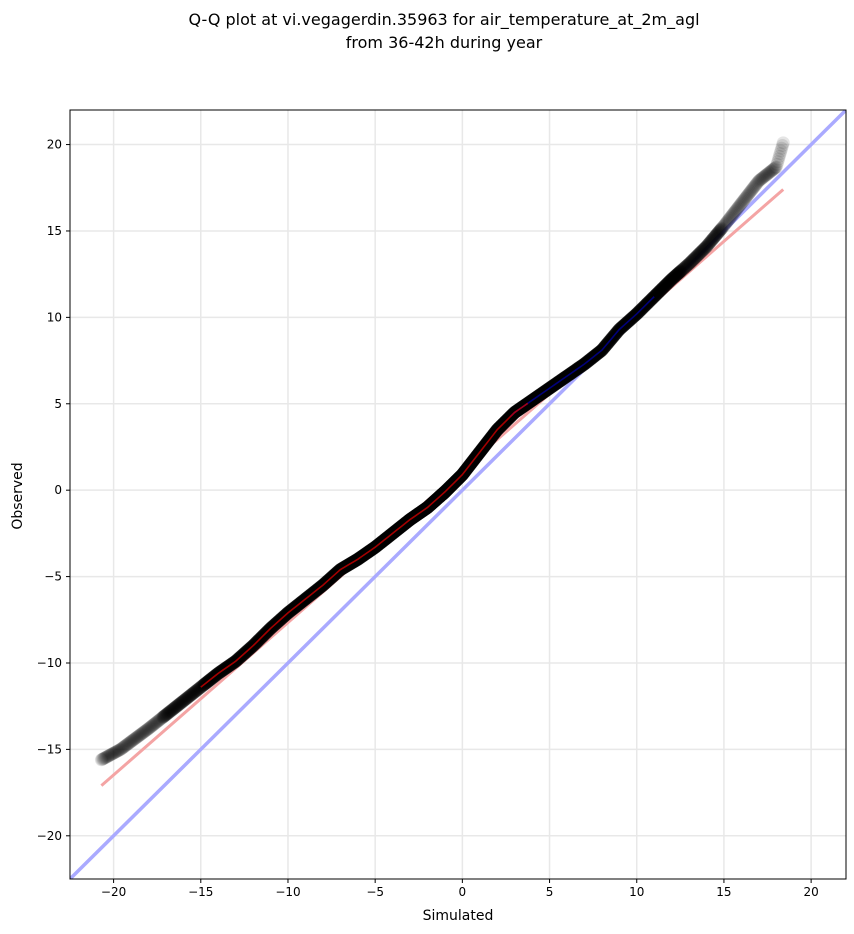 Image resolution: width=854 pixels, height=934 pixels. Describe the element at coordinates (364, 545) in the screenshot. I see `inner-fit-line` at that location.